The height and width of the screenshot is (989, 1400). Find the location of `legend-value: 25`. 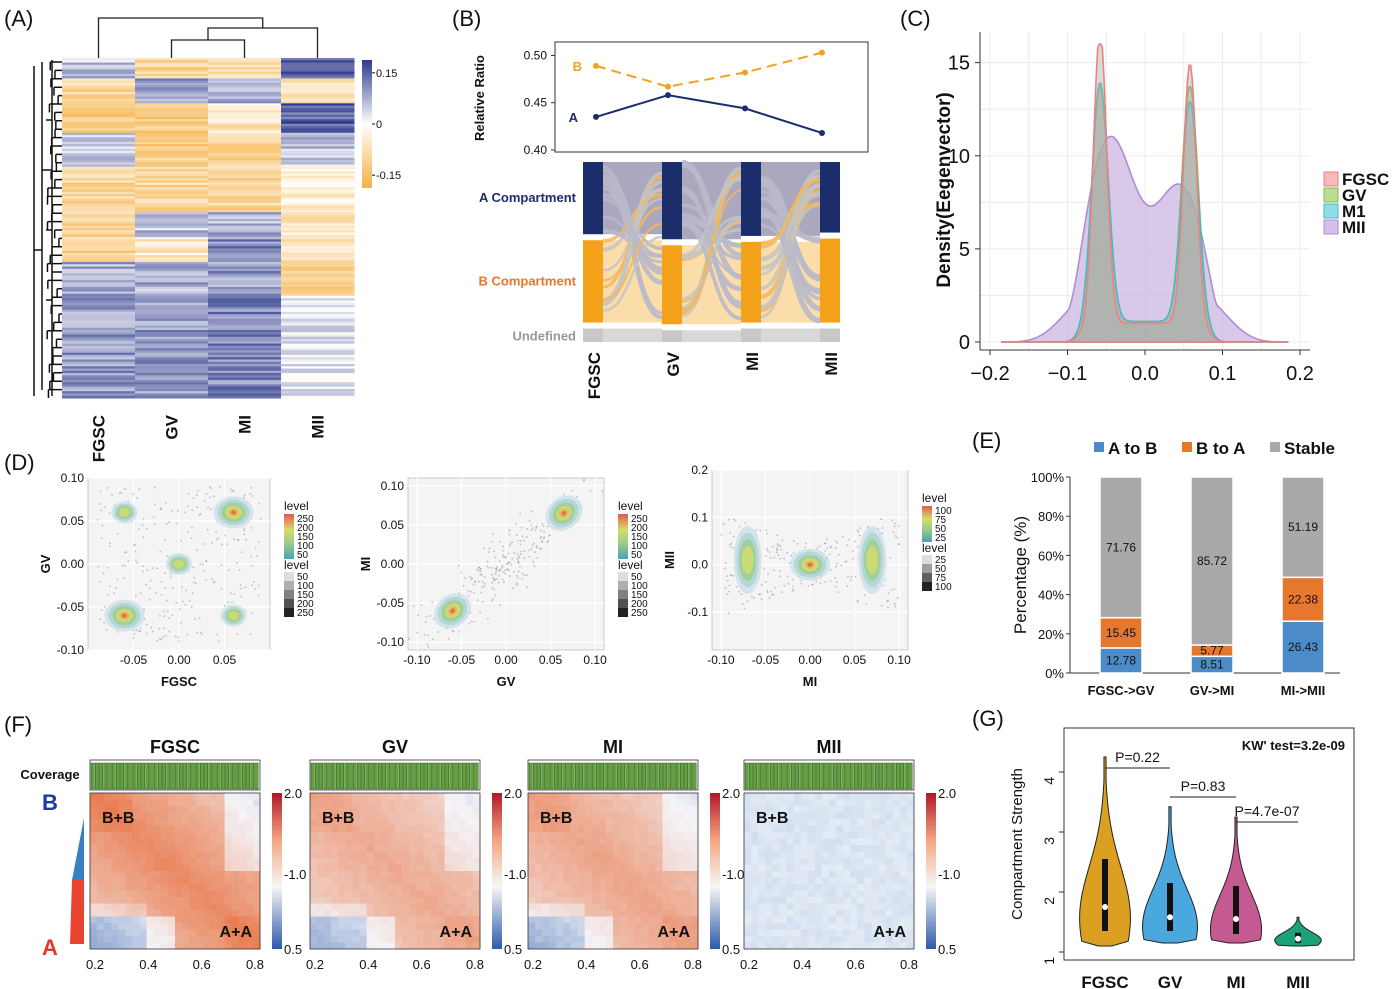

legend-value: 25 is located at coordinates (941, 538).